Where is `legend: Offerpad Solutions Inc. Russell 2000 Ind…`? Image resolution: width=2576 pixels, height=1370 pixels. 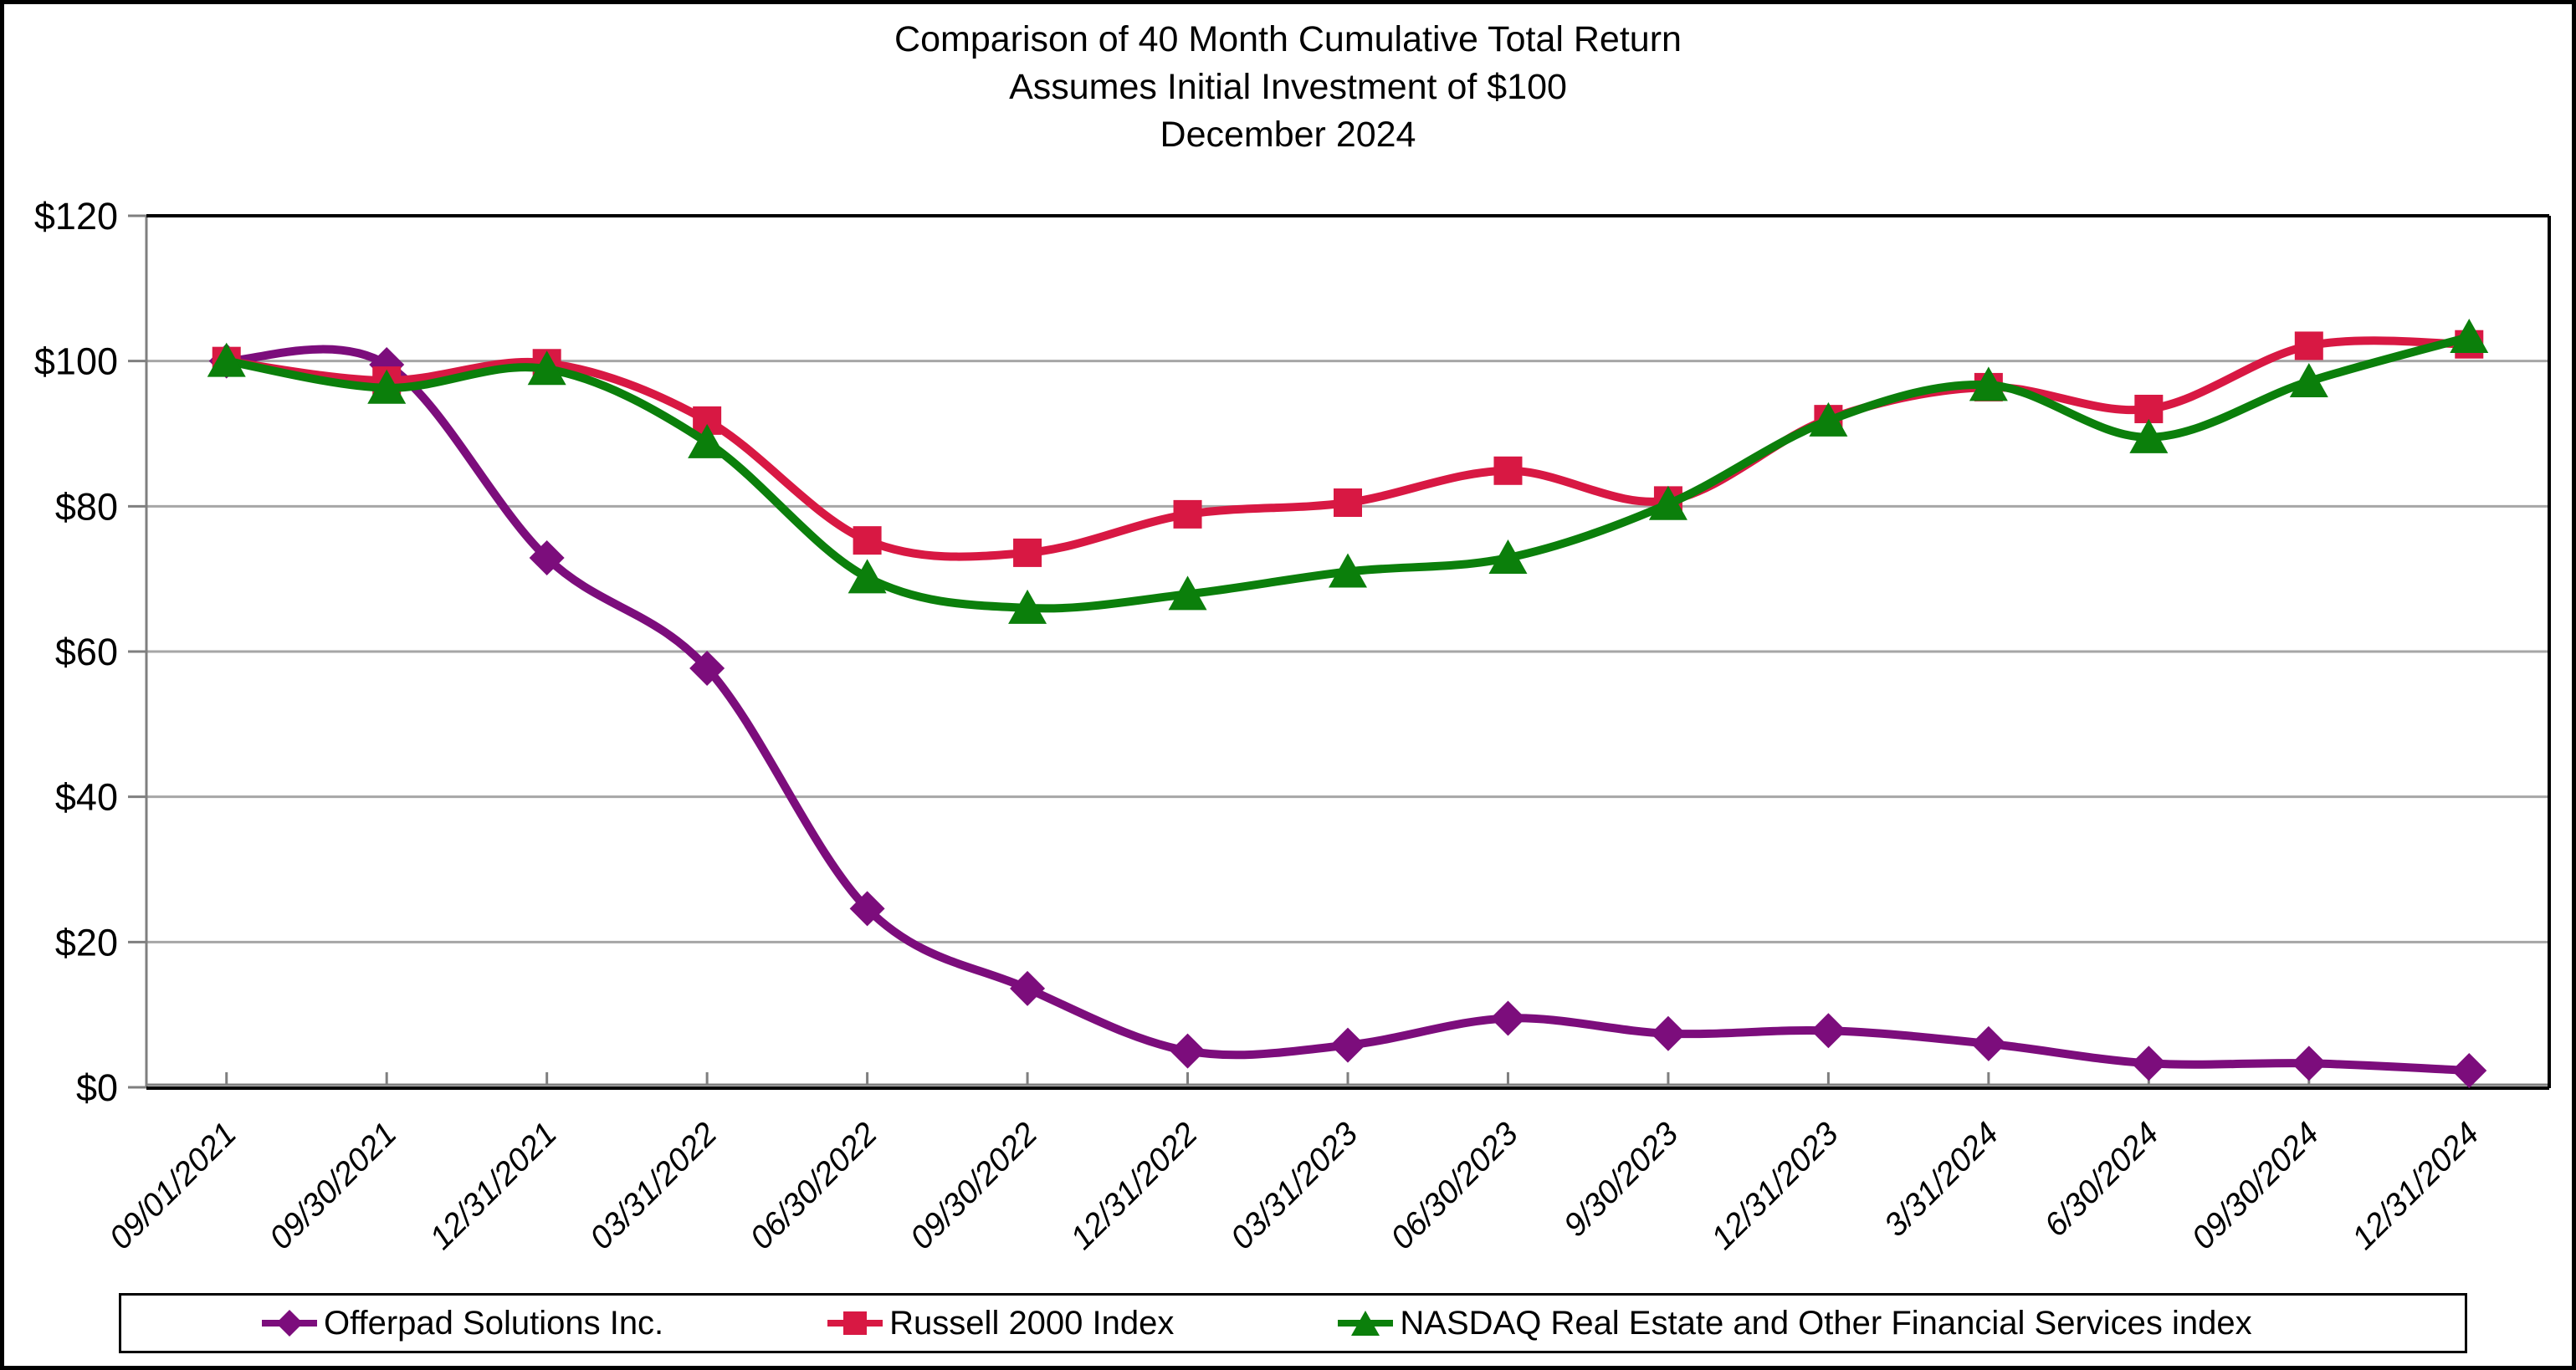
legend: Offerpad Solutions Inc. Russell 2000 Ind… is located at coordinates (1293, 1323).